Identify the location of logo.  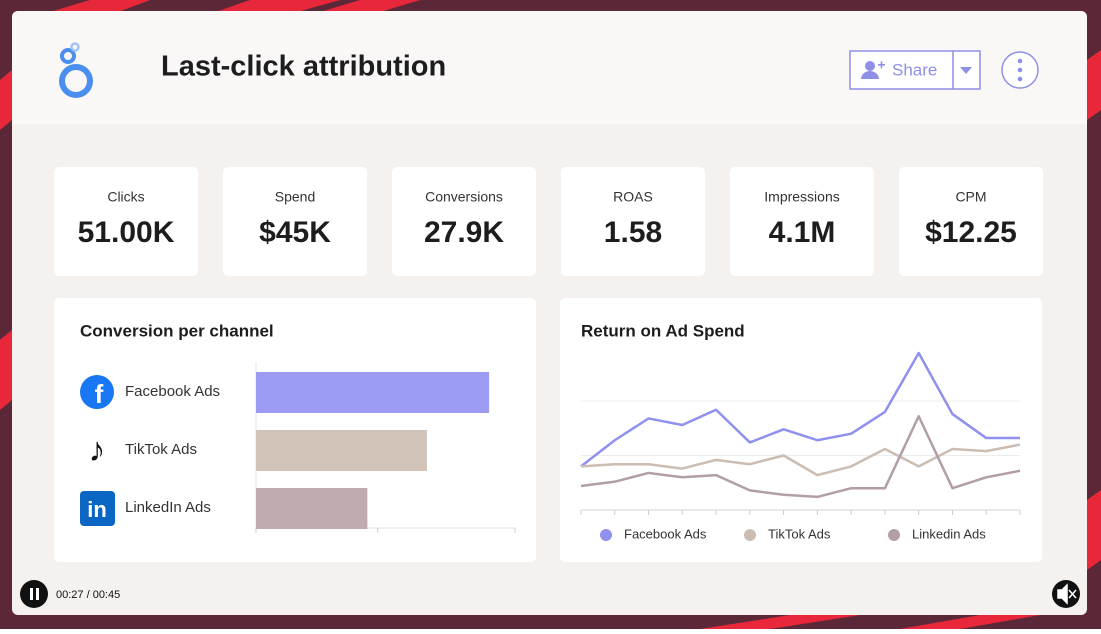
(76, 70).